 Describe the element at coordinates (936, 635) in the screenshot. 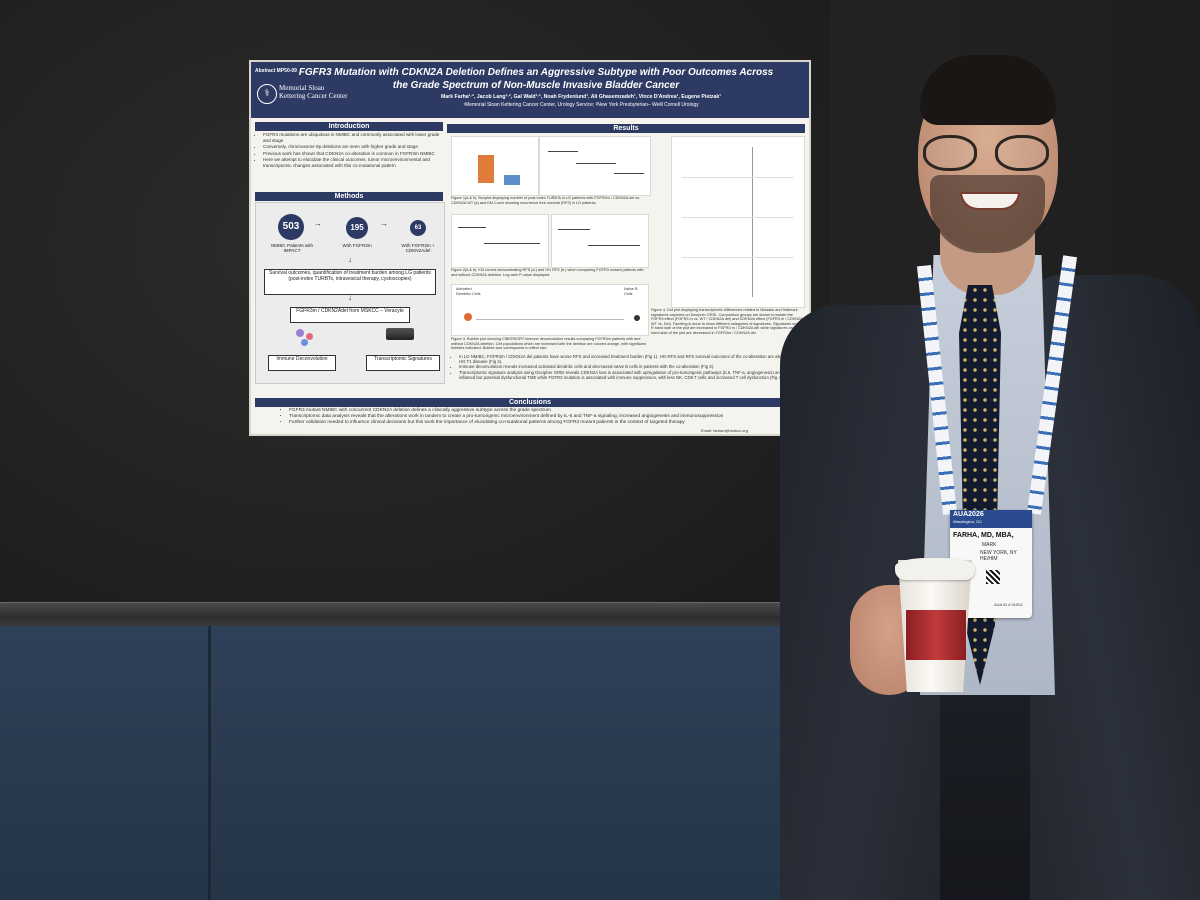

I see `cup-sleeve` at that location.